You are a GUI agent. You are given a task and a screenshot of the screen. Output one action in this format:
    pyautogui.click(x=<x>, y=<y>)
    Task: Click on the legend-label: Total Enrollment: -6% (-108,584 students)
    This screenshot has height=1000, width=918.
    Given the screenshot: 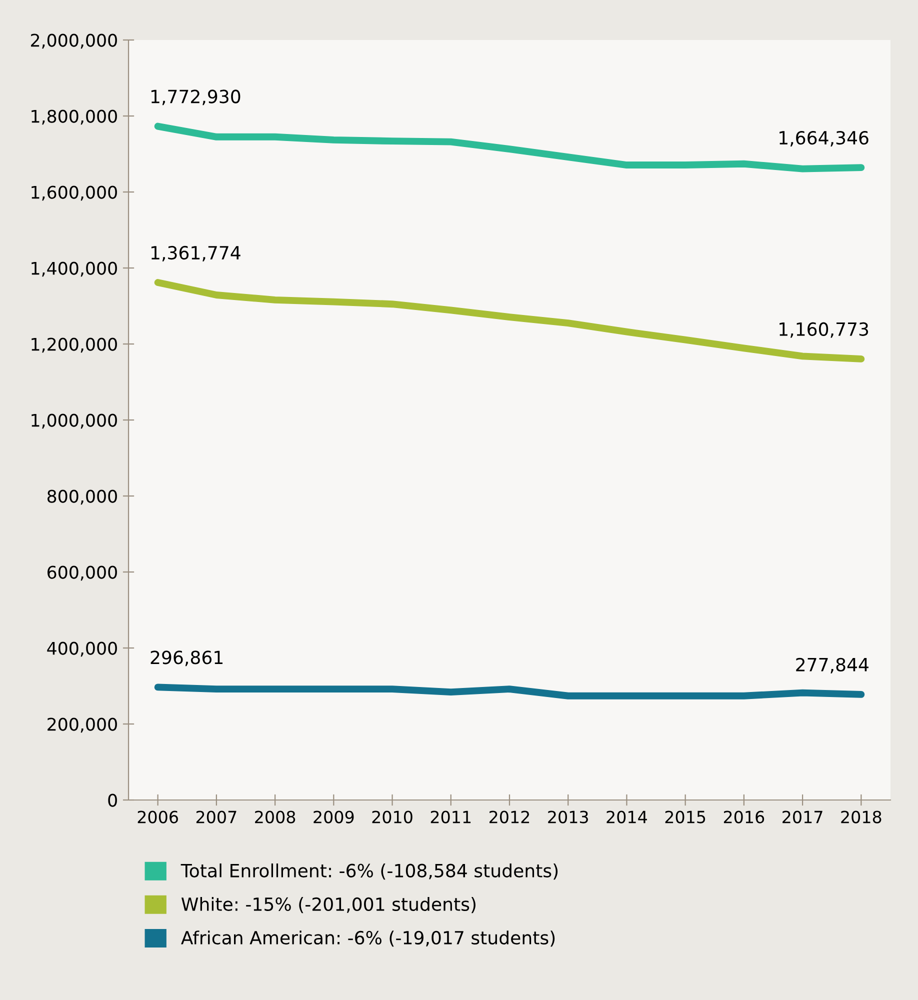 What is the action you would take?
    pyautogui.click(x=369, y=871)
    